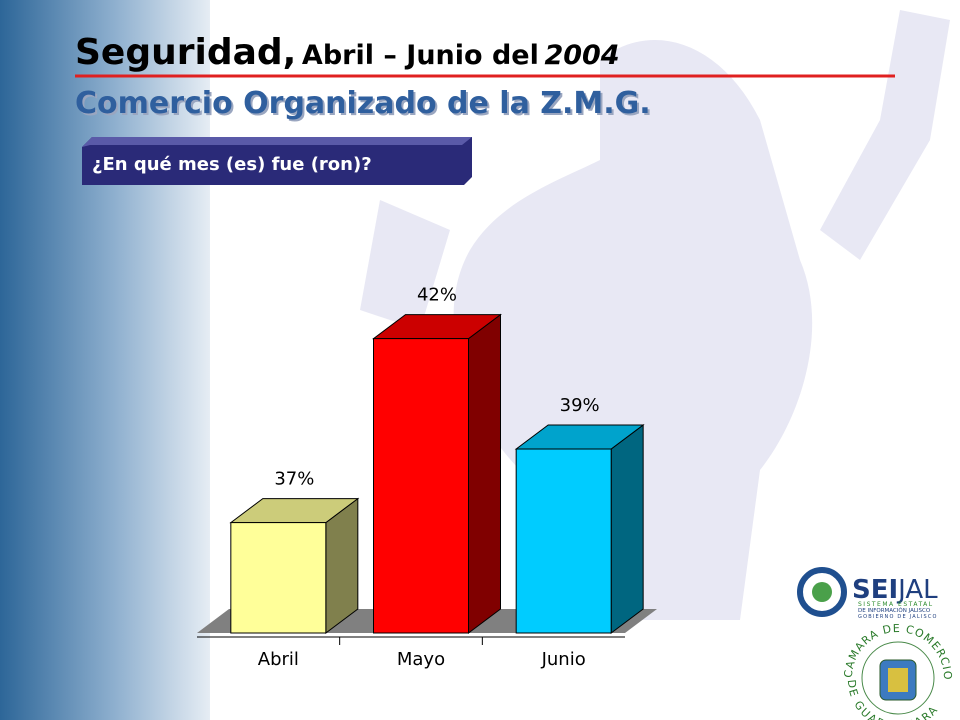 The image size is (960, 720). Describe the element at coordinates (277, 142) in the screenshot. I see `question-bevel` at that location.